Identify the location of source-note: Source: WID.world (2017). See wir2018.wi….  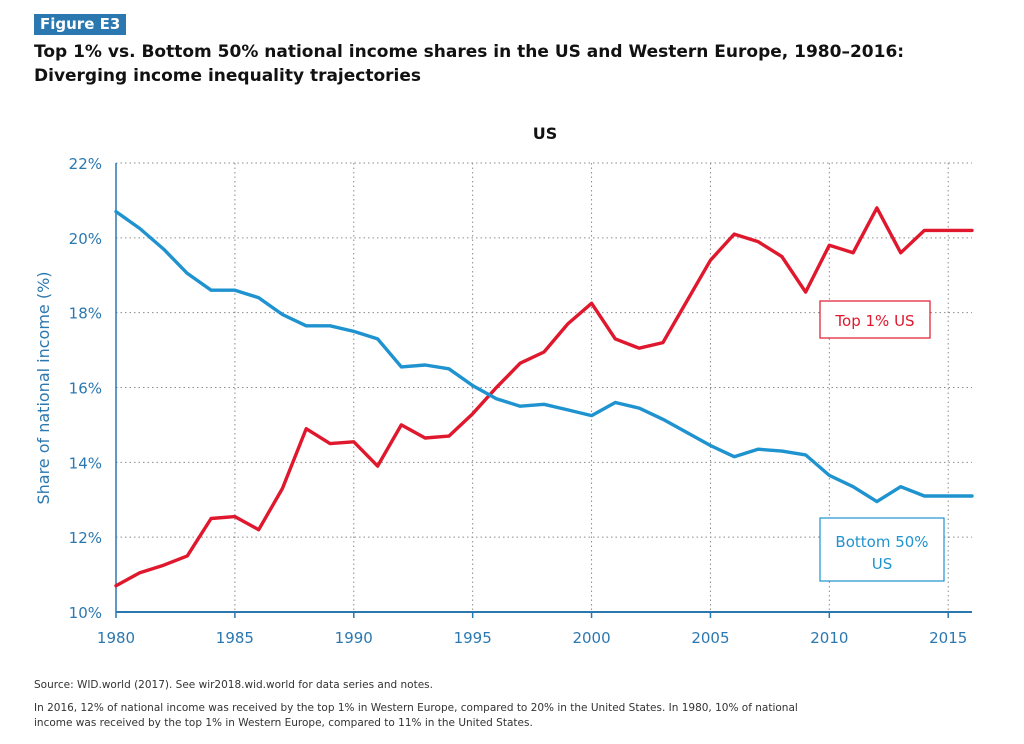
(233, 685).